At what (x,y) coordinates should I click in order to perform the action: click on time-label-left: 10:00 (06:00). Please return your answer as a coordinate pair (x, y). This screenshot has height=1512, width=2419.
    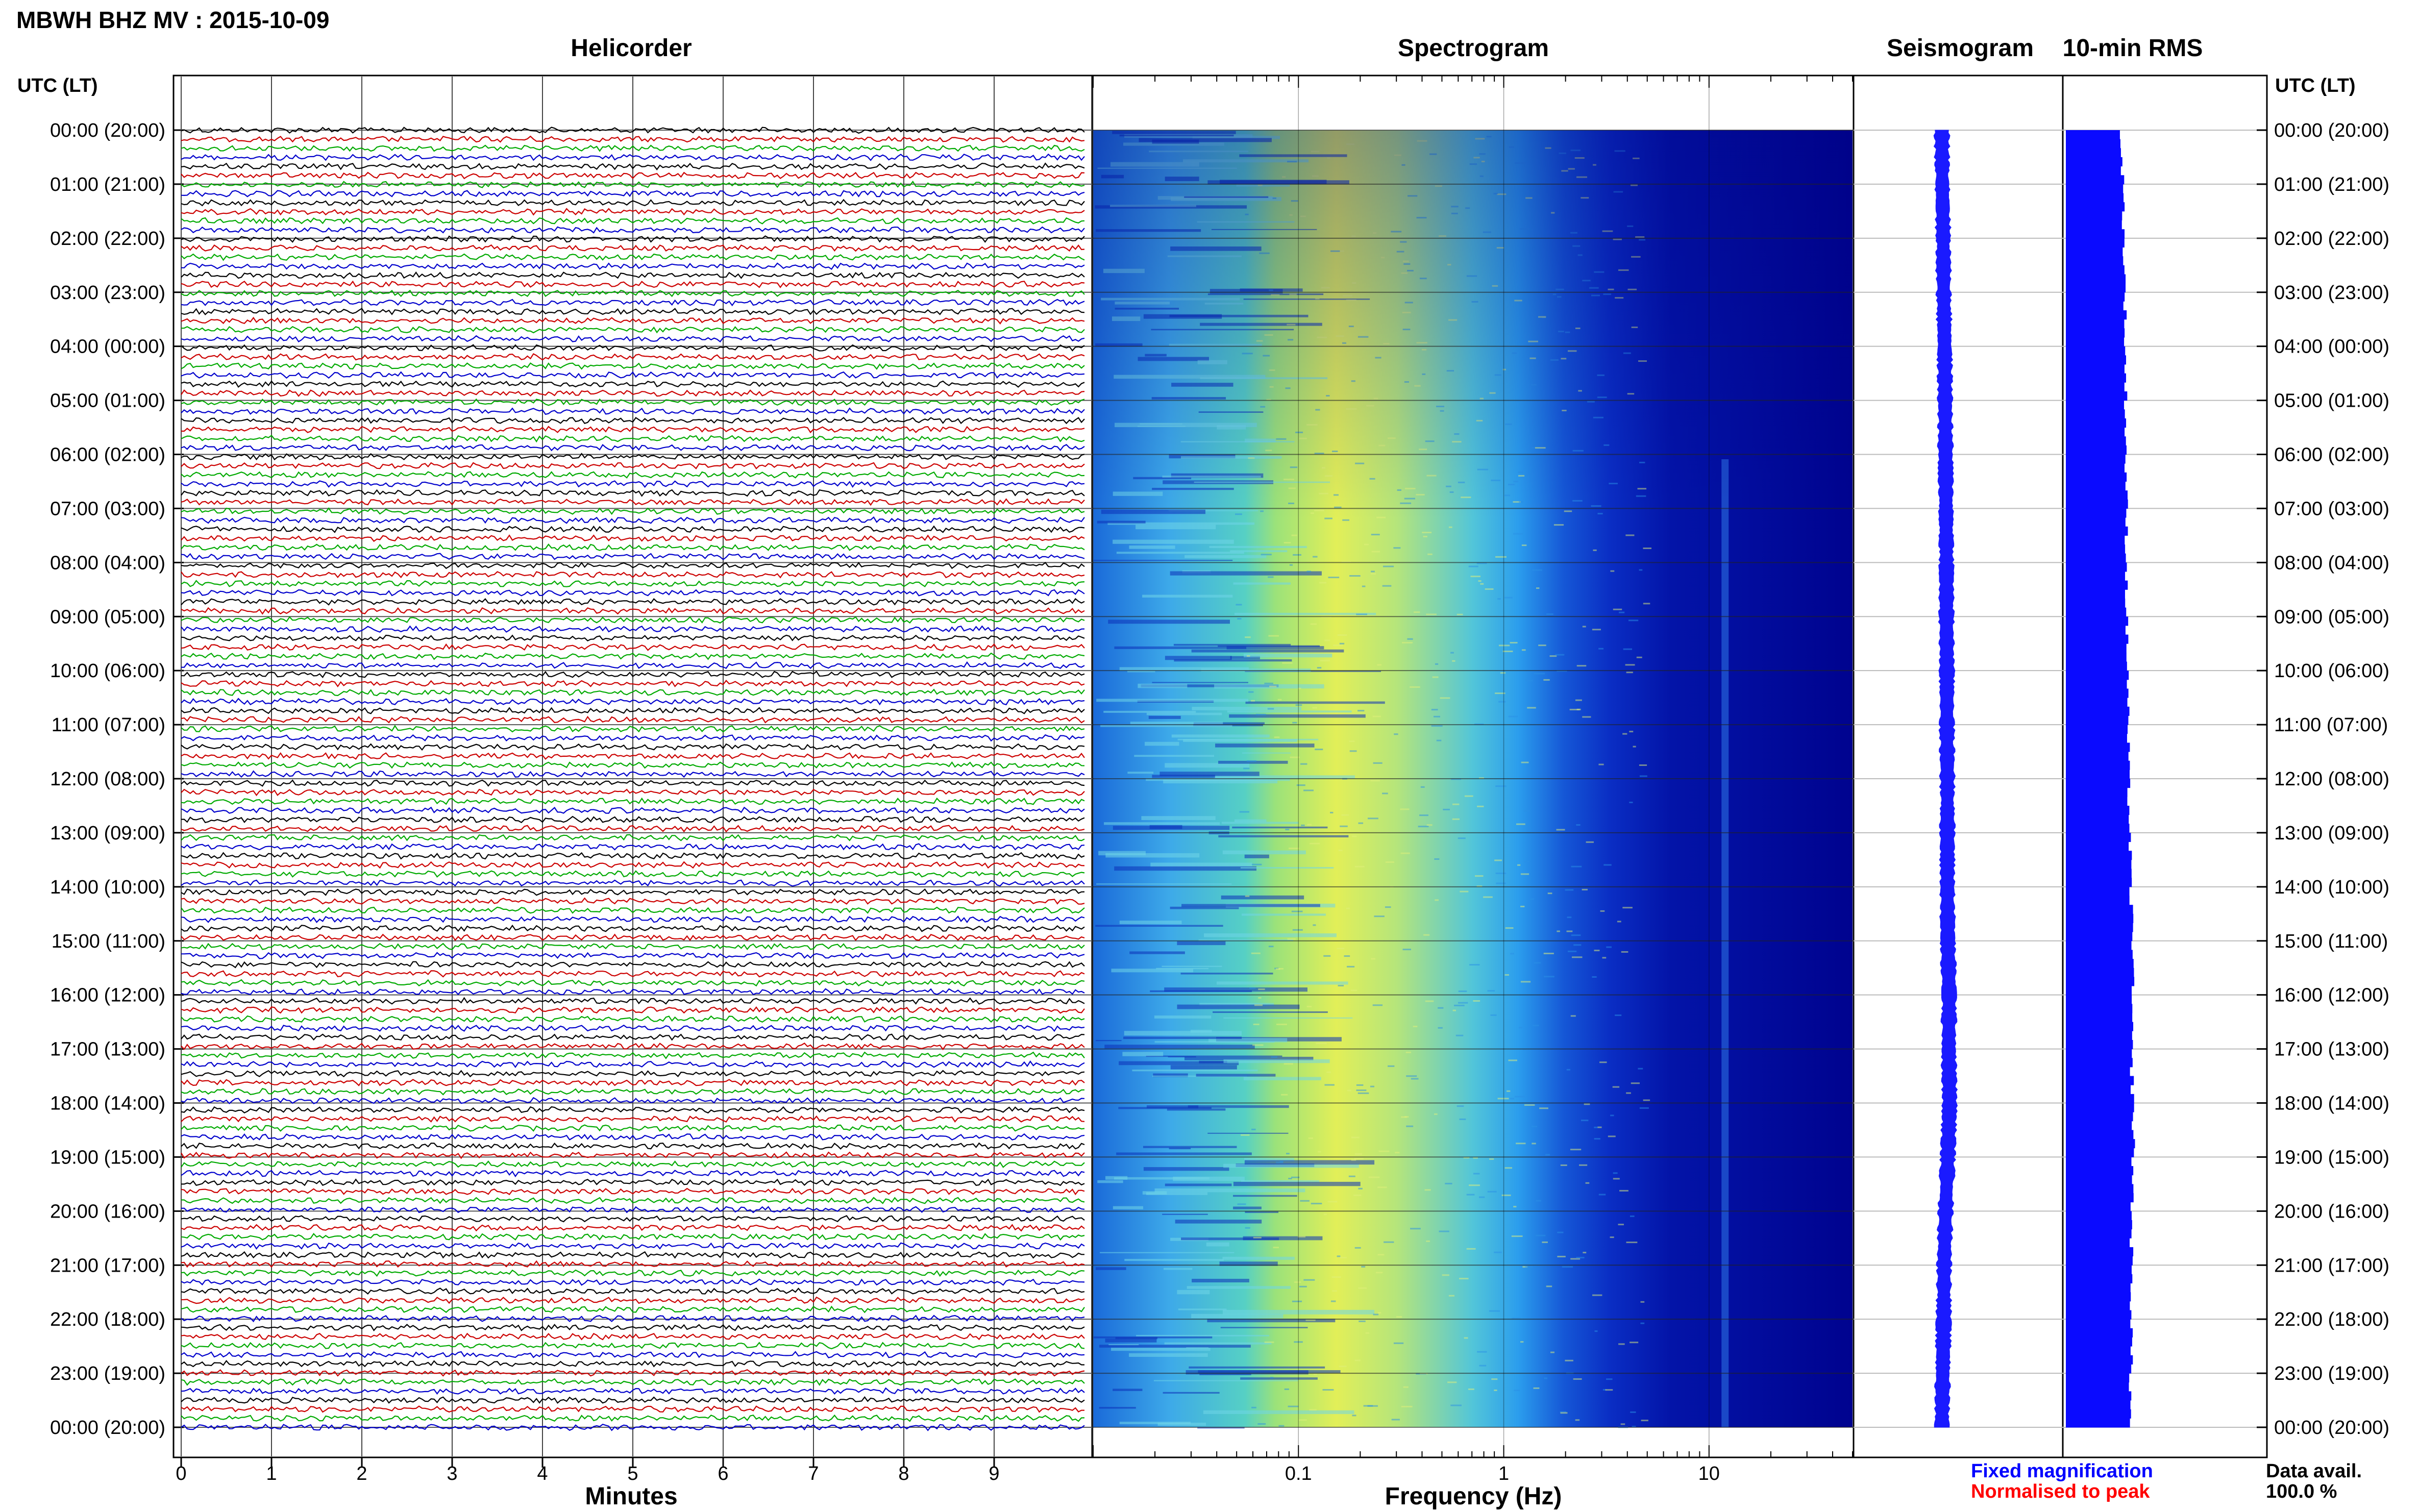
    Looking at the image, I should click on (107, 671).